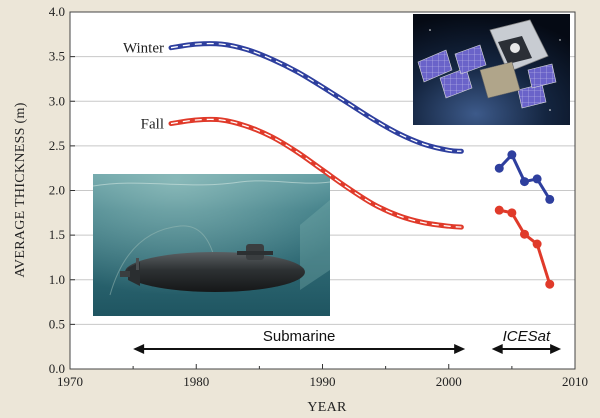  I want to click on series-label-winter: Winter, so click(143, 49).